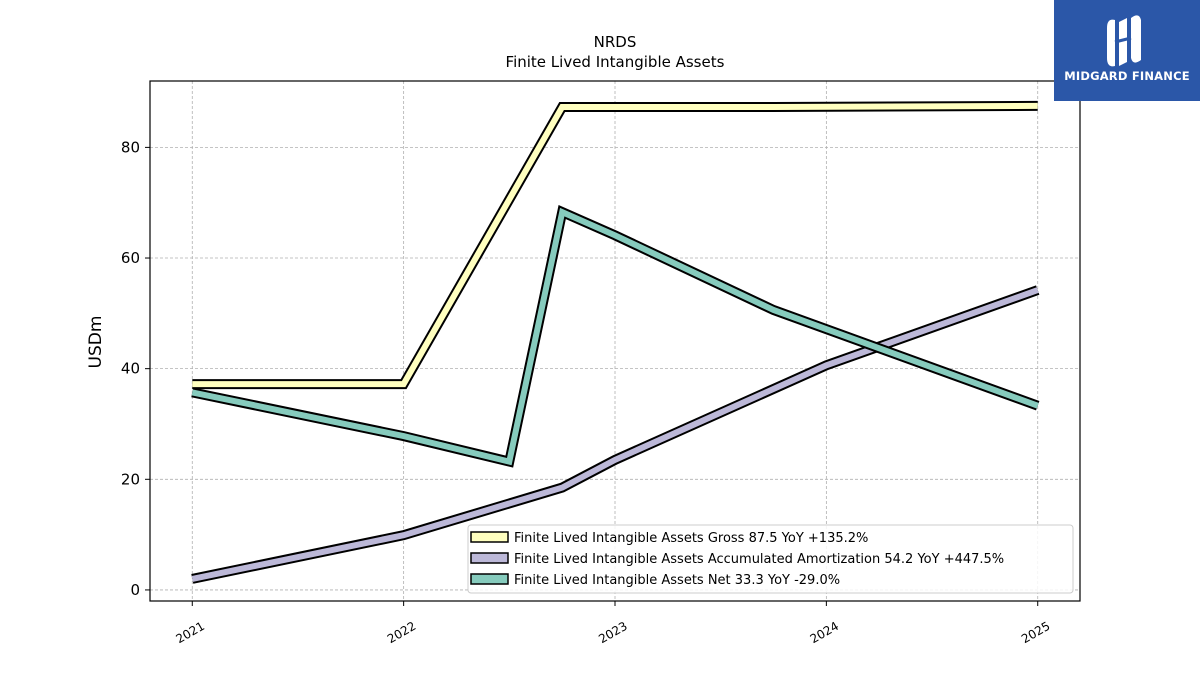 The height and width of the screenshot is (675, 1200). I want to click on y-tick-label-0: 0, so click(135, 590).